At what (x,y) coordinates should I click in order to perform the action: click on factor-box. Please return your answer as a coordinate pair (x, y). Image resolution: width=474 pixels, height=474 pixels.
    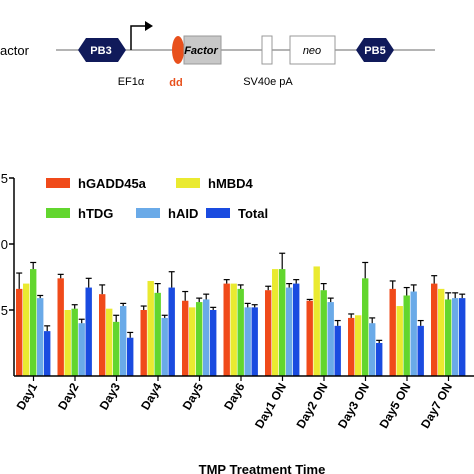
    Looking at the image, I should click on (202, 50).